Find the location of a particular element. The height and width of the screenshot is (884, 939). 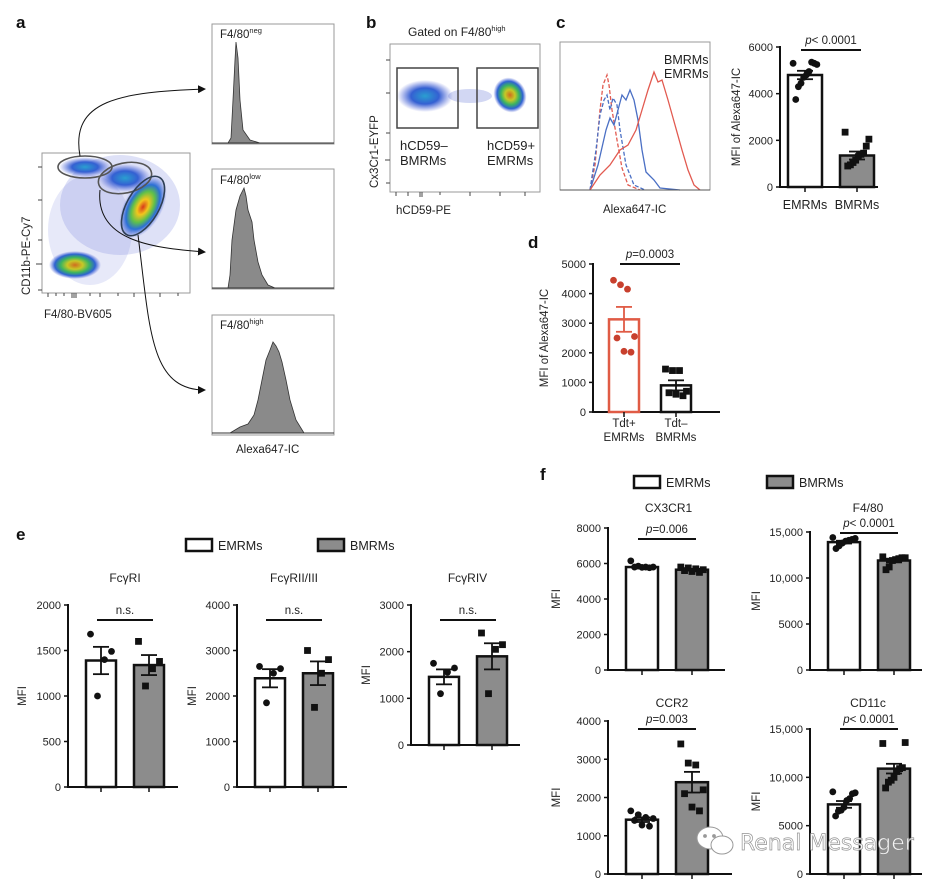

scatter-b-x-label: hCD59-PE is located at coordinates (423, 211).